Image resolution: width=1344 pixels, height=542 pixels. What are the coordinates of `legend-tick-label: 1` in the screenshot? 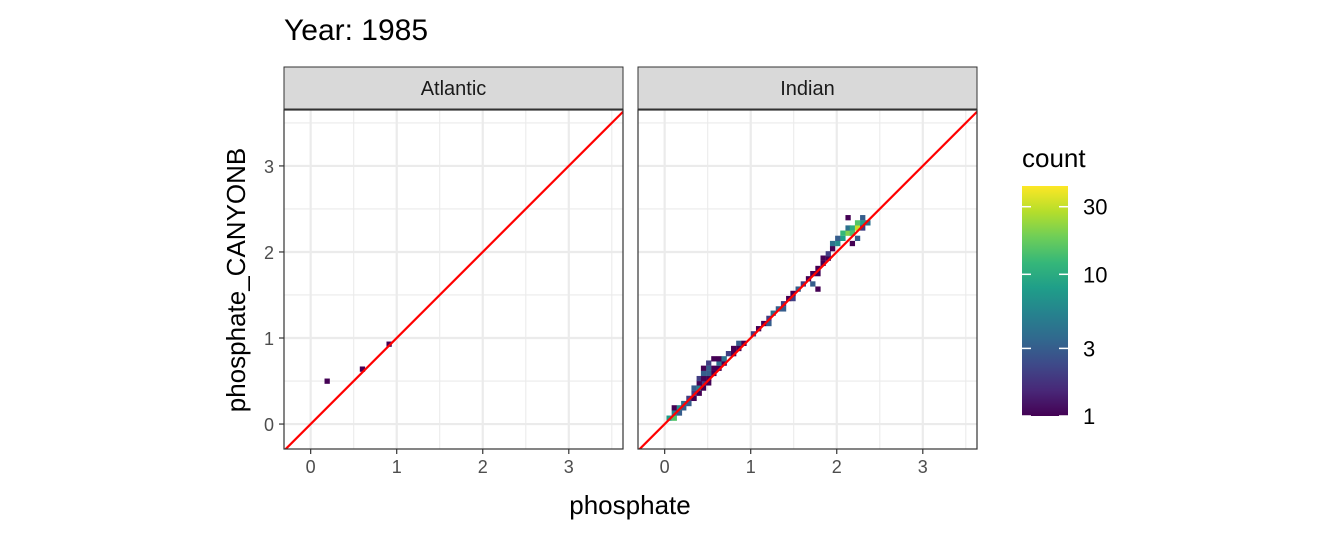 It's located at (1089, 416).